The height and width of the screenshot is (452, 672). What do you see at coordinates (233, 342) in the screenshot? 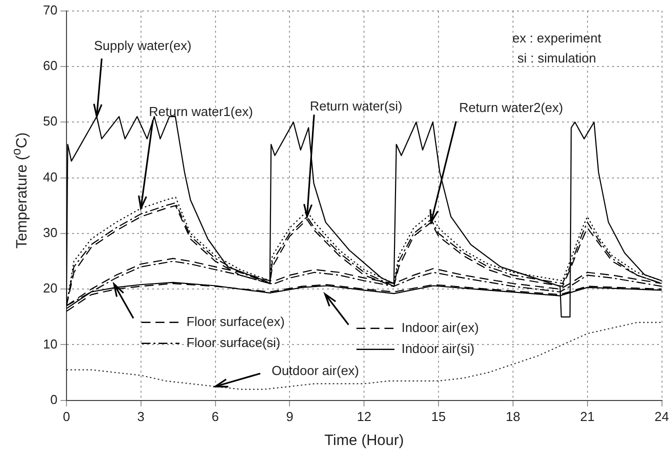
I see `legend-label: Floor surface(si)` at bounding box center [233, 342].